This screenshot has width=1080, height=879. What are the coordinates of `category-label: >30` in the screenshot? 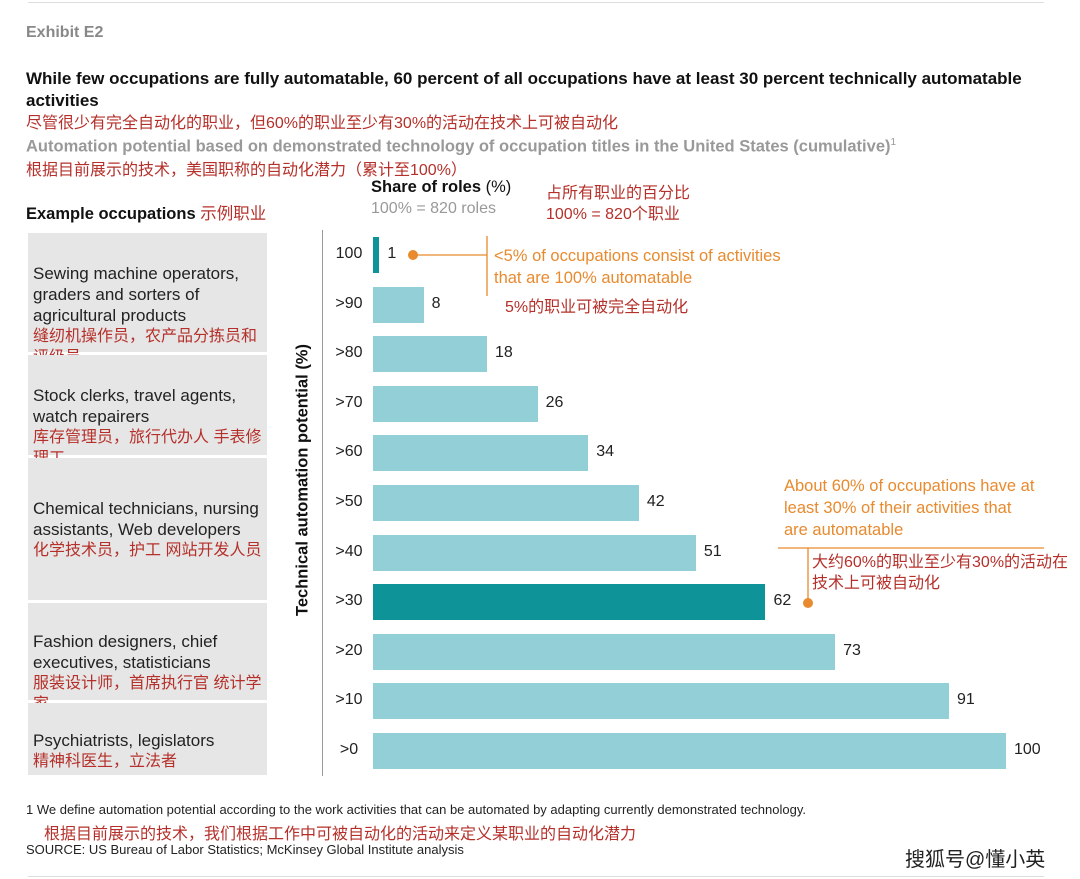 It's located at (349, 601).